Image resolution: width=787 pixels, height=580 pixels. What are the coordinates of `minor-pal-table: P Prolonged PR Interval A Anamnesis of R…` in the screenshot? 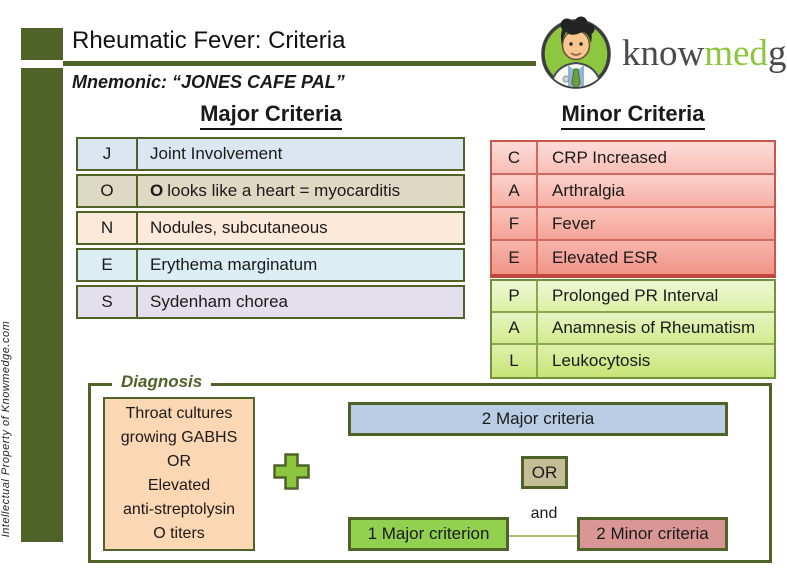 It's located at (633, 329).